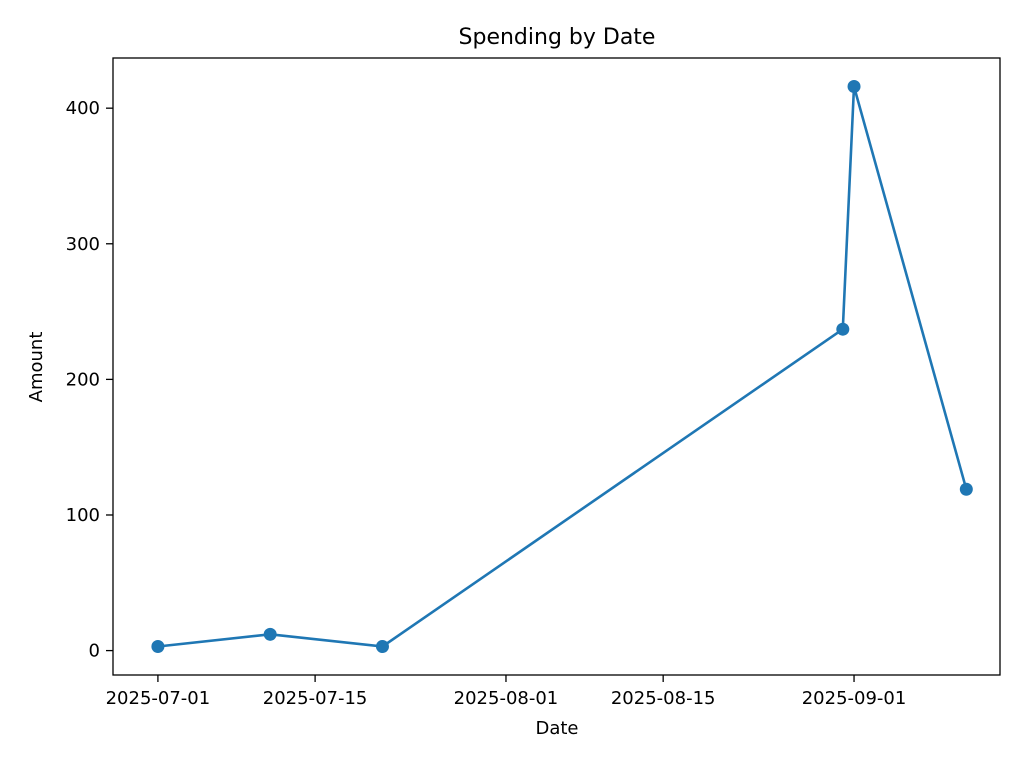 The width and height of the screenshot is (1024, 768). What do you see at coordinates (83, 515) in the screenshot?
I see `y-tick-label-1: 100` at bounding box center [83, 515].